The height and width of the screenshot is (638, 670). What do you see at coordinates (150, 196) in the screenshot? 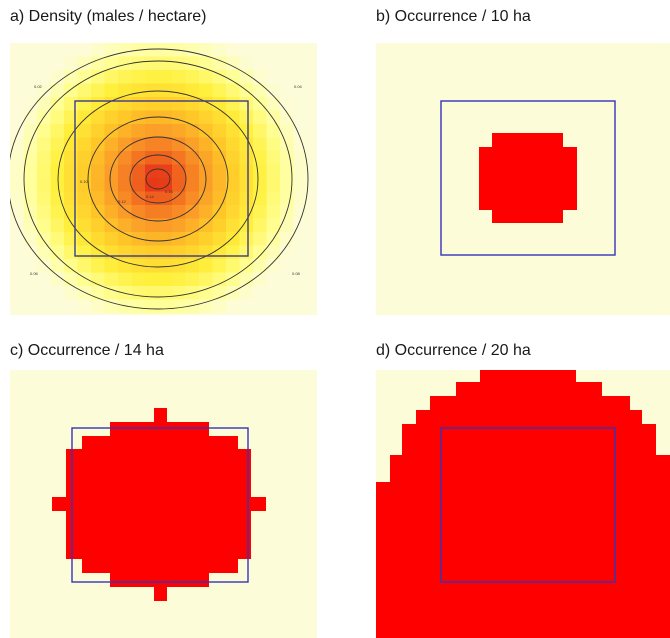
I see `contour-label: 0.14` at bounding box center [150, 196].